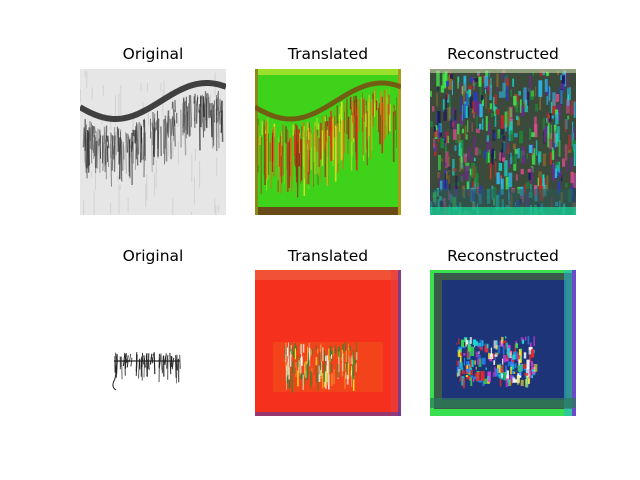 This screenshot has width=640, height=480. I want to click on row2-translated-title: Translated, so click(328, 256).